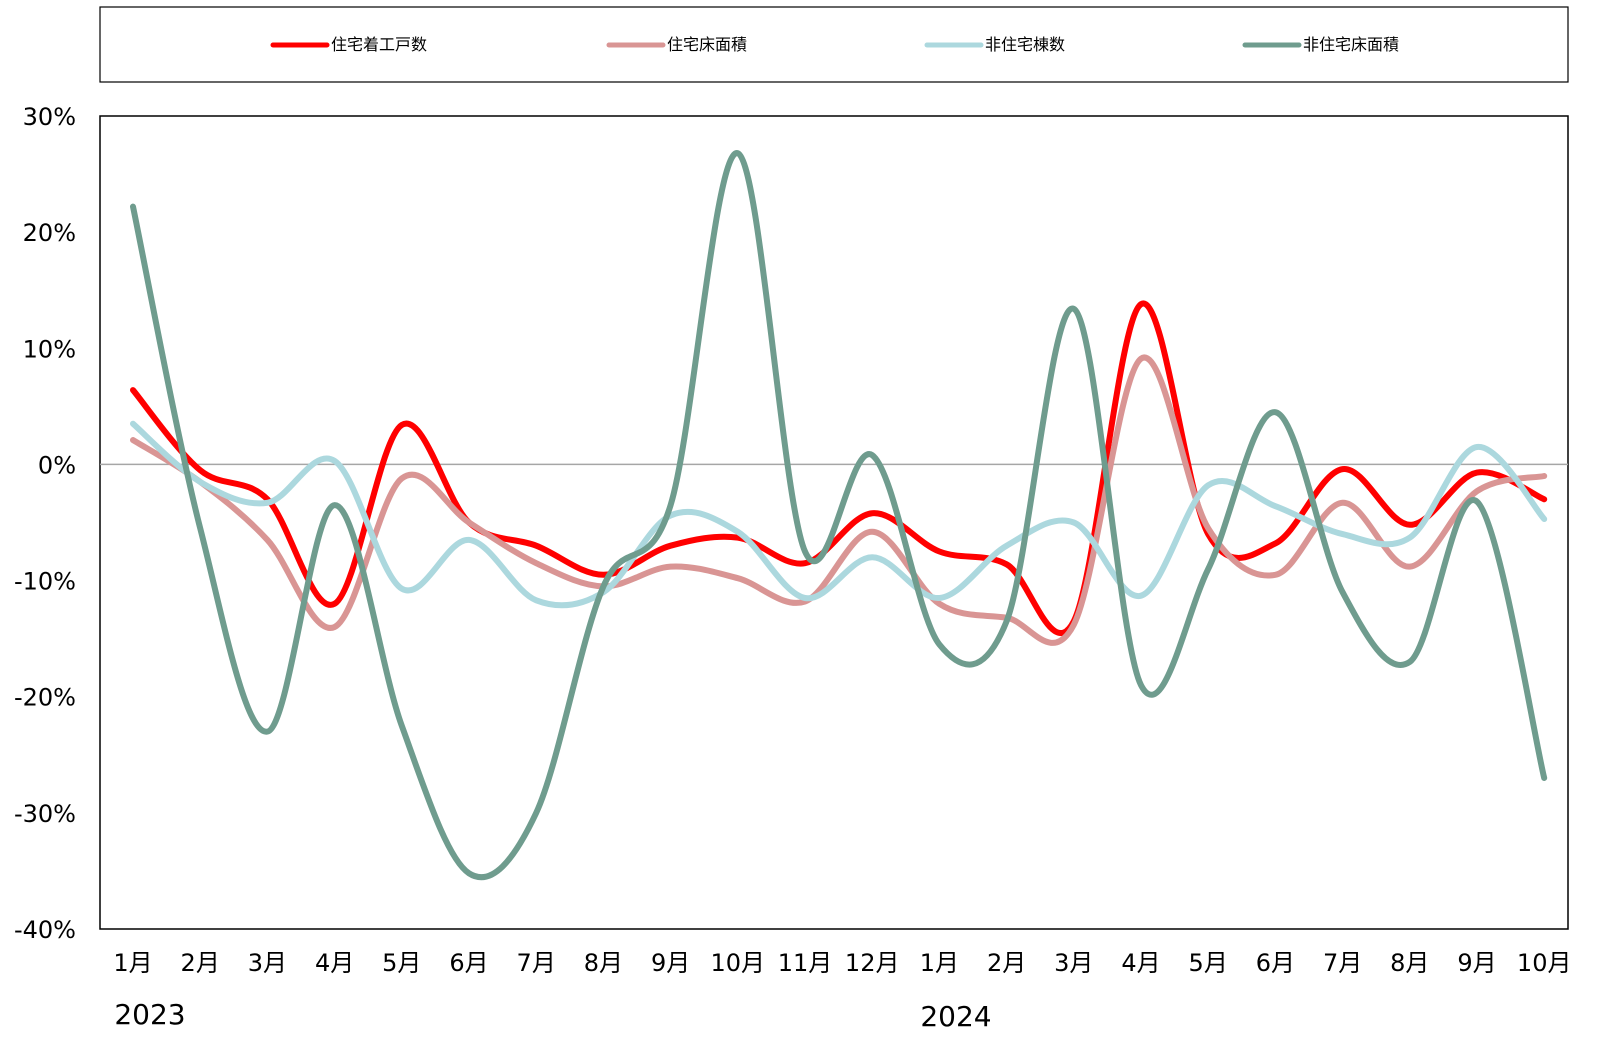  What do you see at coordinates (707, 44) in the screenshot?
I see `legend-label: 住宅床面積` at bounding box center [707, 44].